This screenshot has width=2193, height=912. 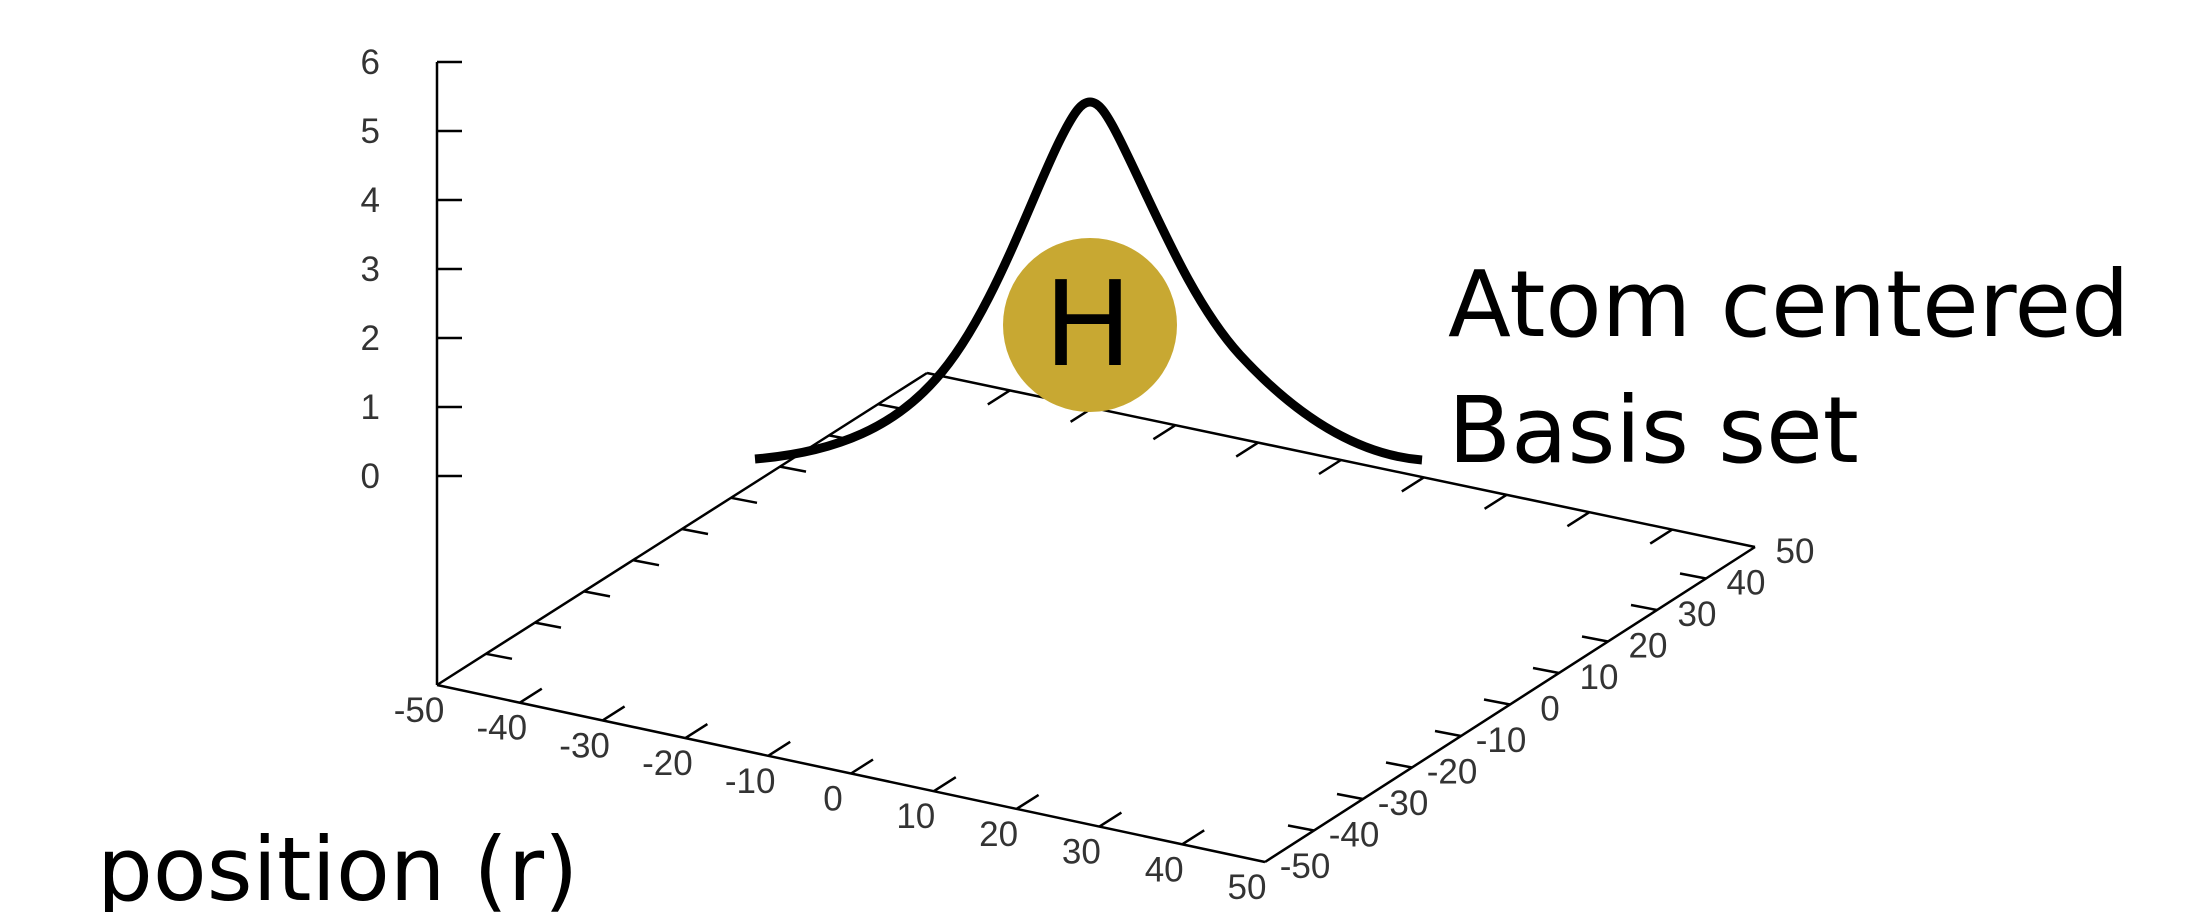 What do you see at coordinates (1653, 430) in the screenshot?
I see `annotation-line-2: Basis set` at bounding box center [1653, 430].